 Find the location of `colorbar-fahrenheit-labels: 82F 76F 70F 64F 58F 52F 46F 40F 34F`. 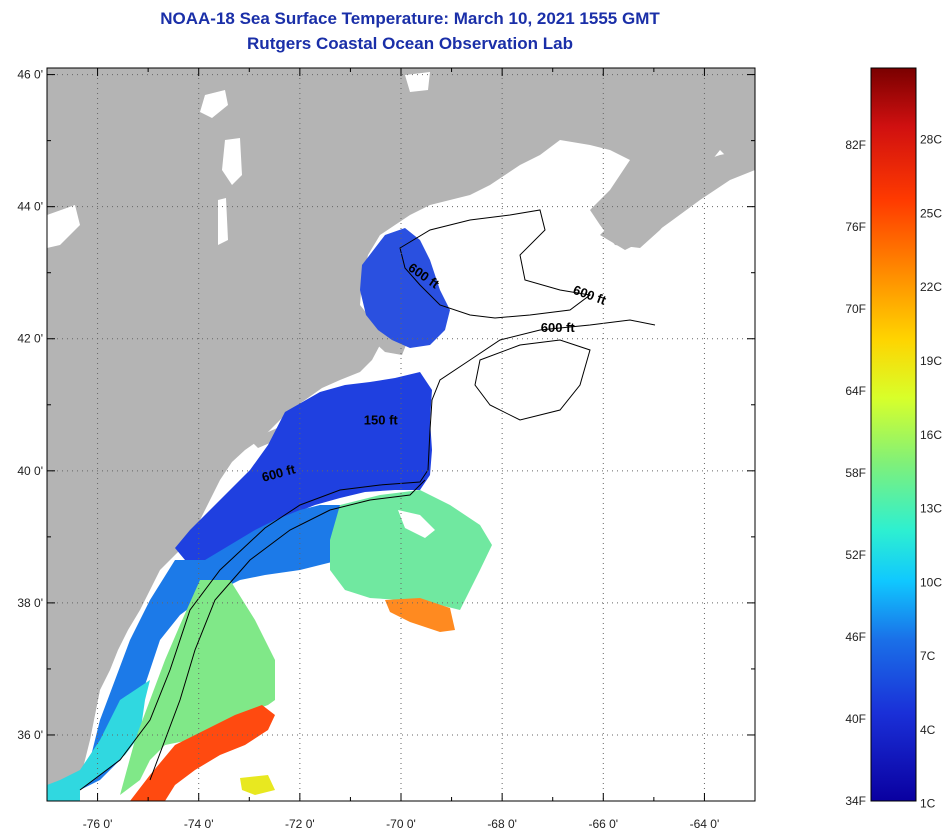

colorbar-fahrenheit-labels: 82F 76F 70F 64F 58F 52F 46F 40F 34F is located at coordinates (855, 473).